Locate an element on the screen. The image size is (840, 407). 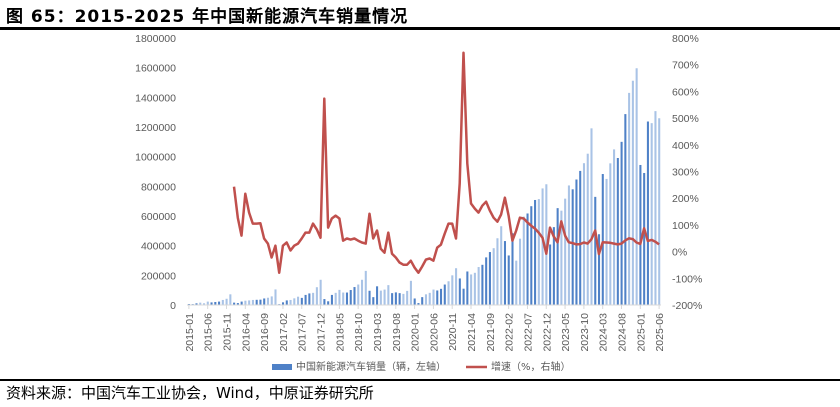
right-tick-label: 0% is located at coordinates (679, 253).